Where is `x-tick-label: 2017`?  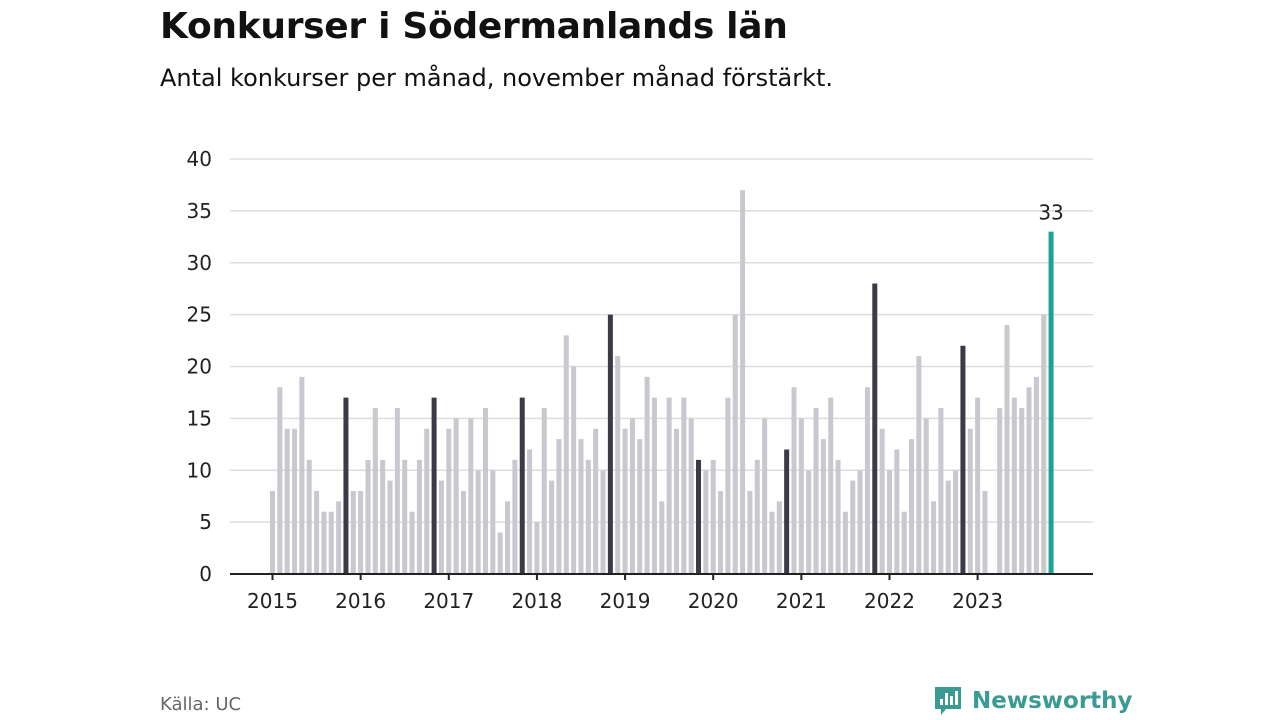
x-tick-label: 2017 is located at coordinates (448, 601).